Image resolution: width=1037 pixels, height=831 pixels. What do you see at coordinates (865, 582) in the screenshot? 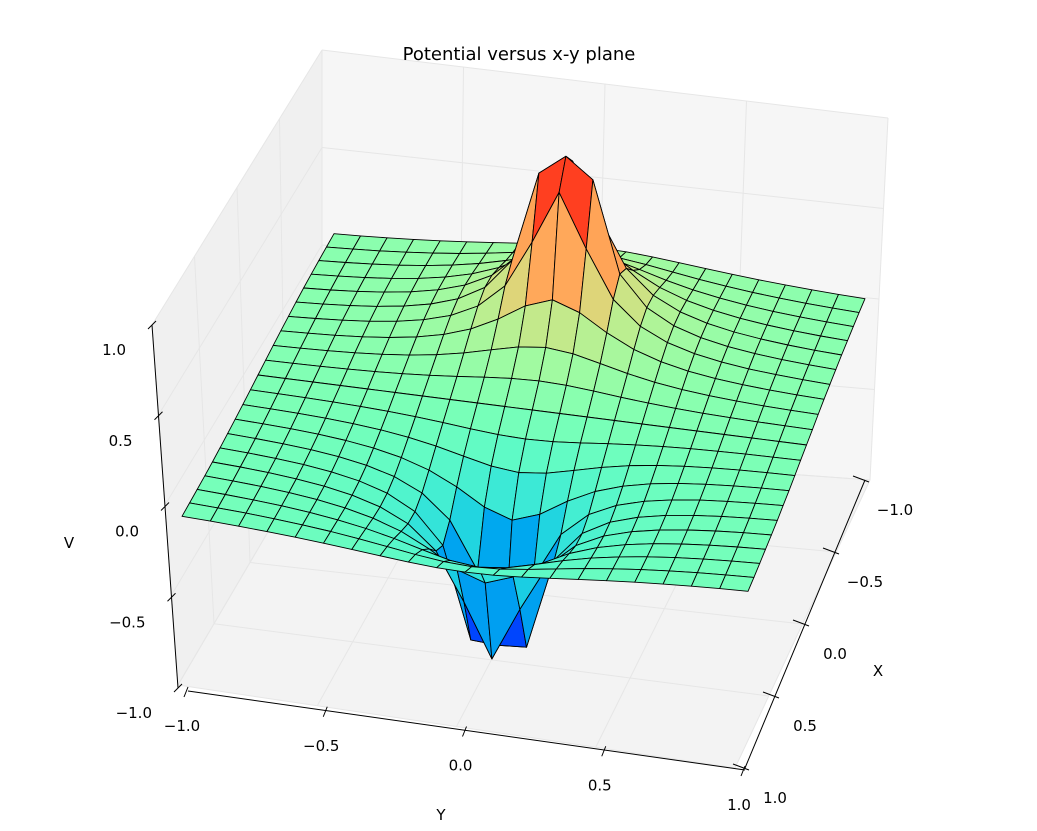
I see `x-tick-label: −0.5` at bounding box center [865, 582].